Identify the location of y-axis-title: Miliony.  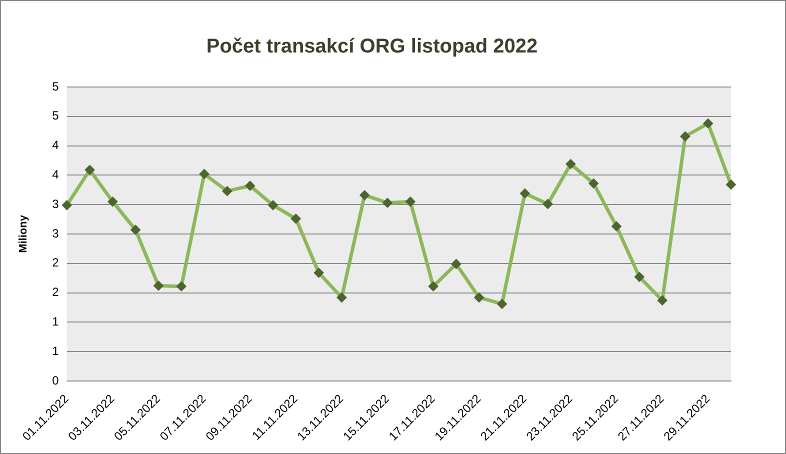
(24, 233).